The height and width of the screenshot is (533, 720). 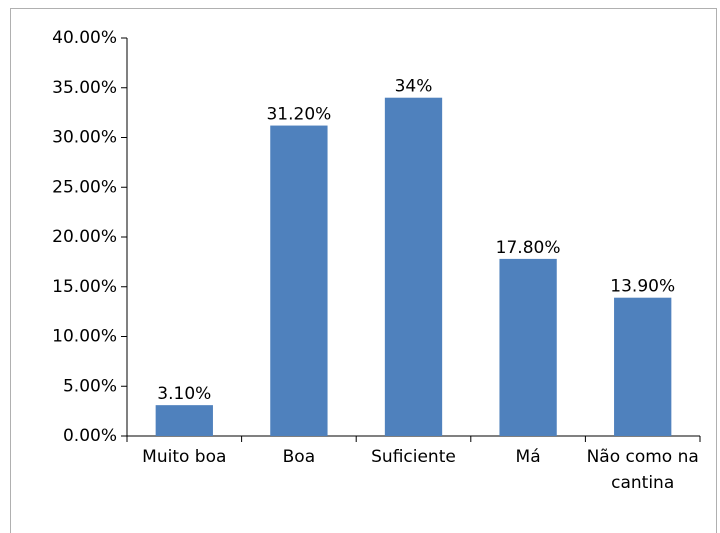 I want to click on y-tick-label: 20.00%, so click(x=84, y=237).